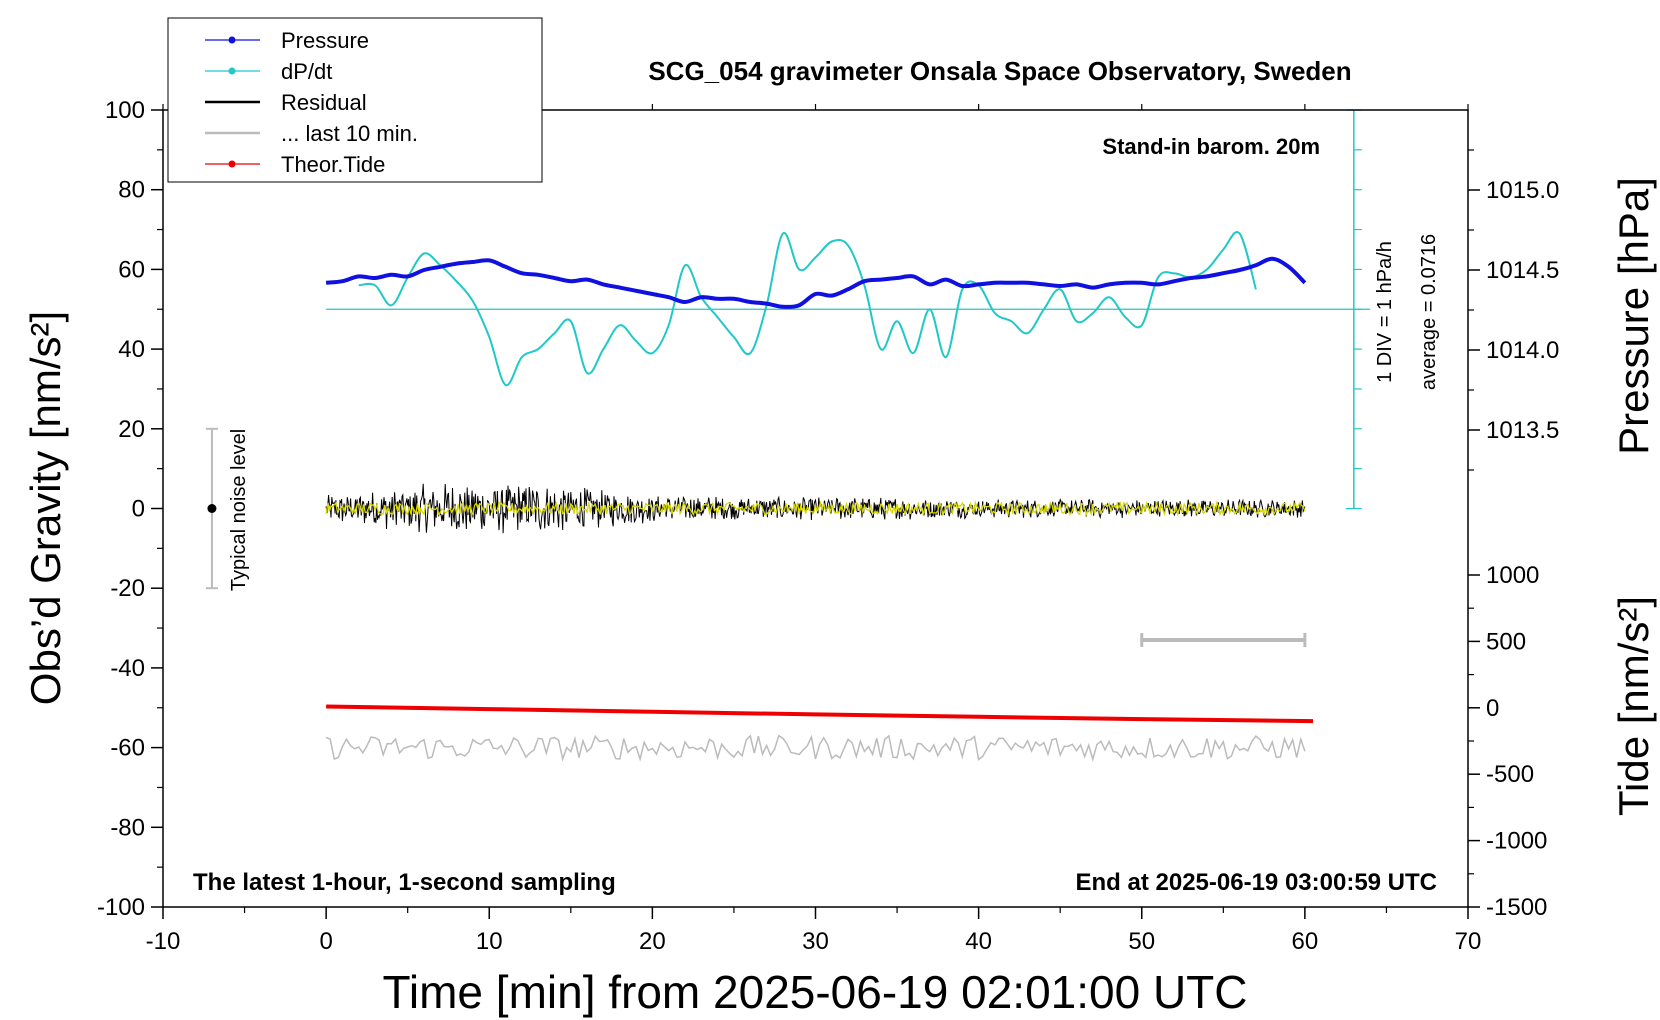 This screenshot has height=1020, width=1660. Describe the element at coordinates (131, 269) in the screenshot. I see `y-tick-label: 60` at that location.